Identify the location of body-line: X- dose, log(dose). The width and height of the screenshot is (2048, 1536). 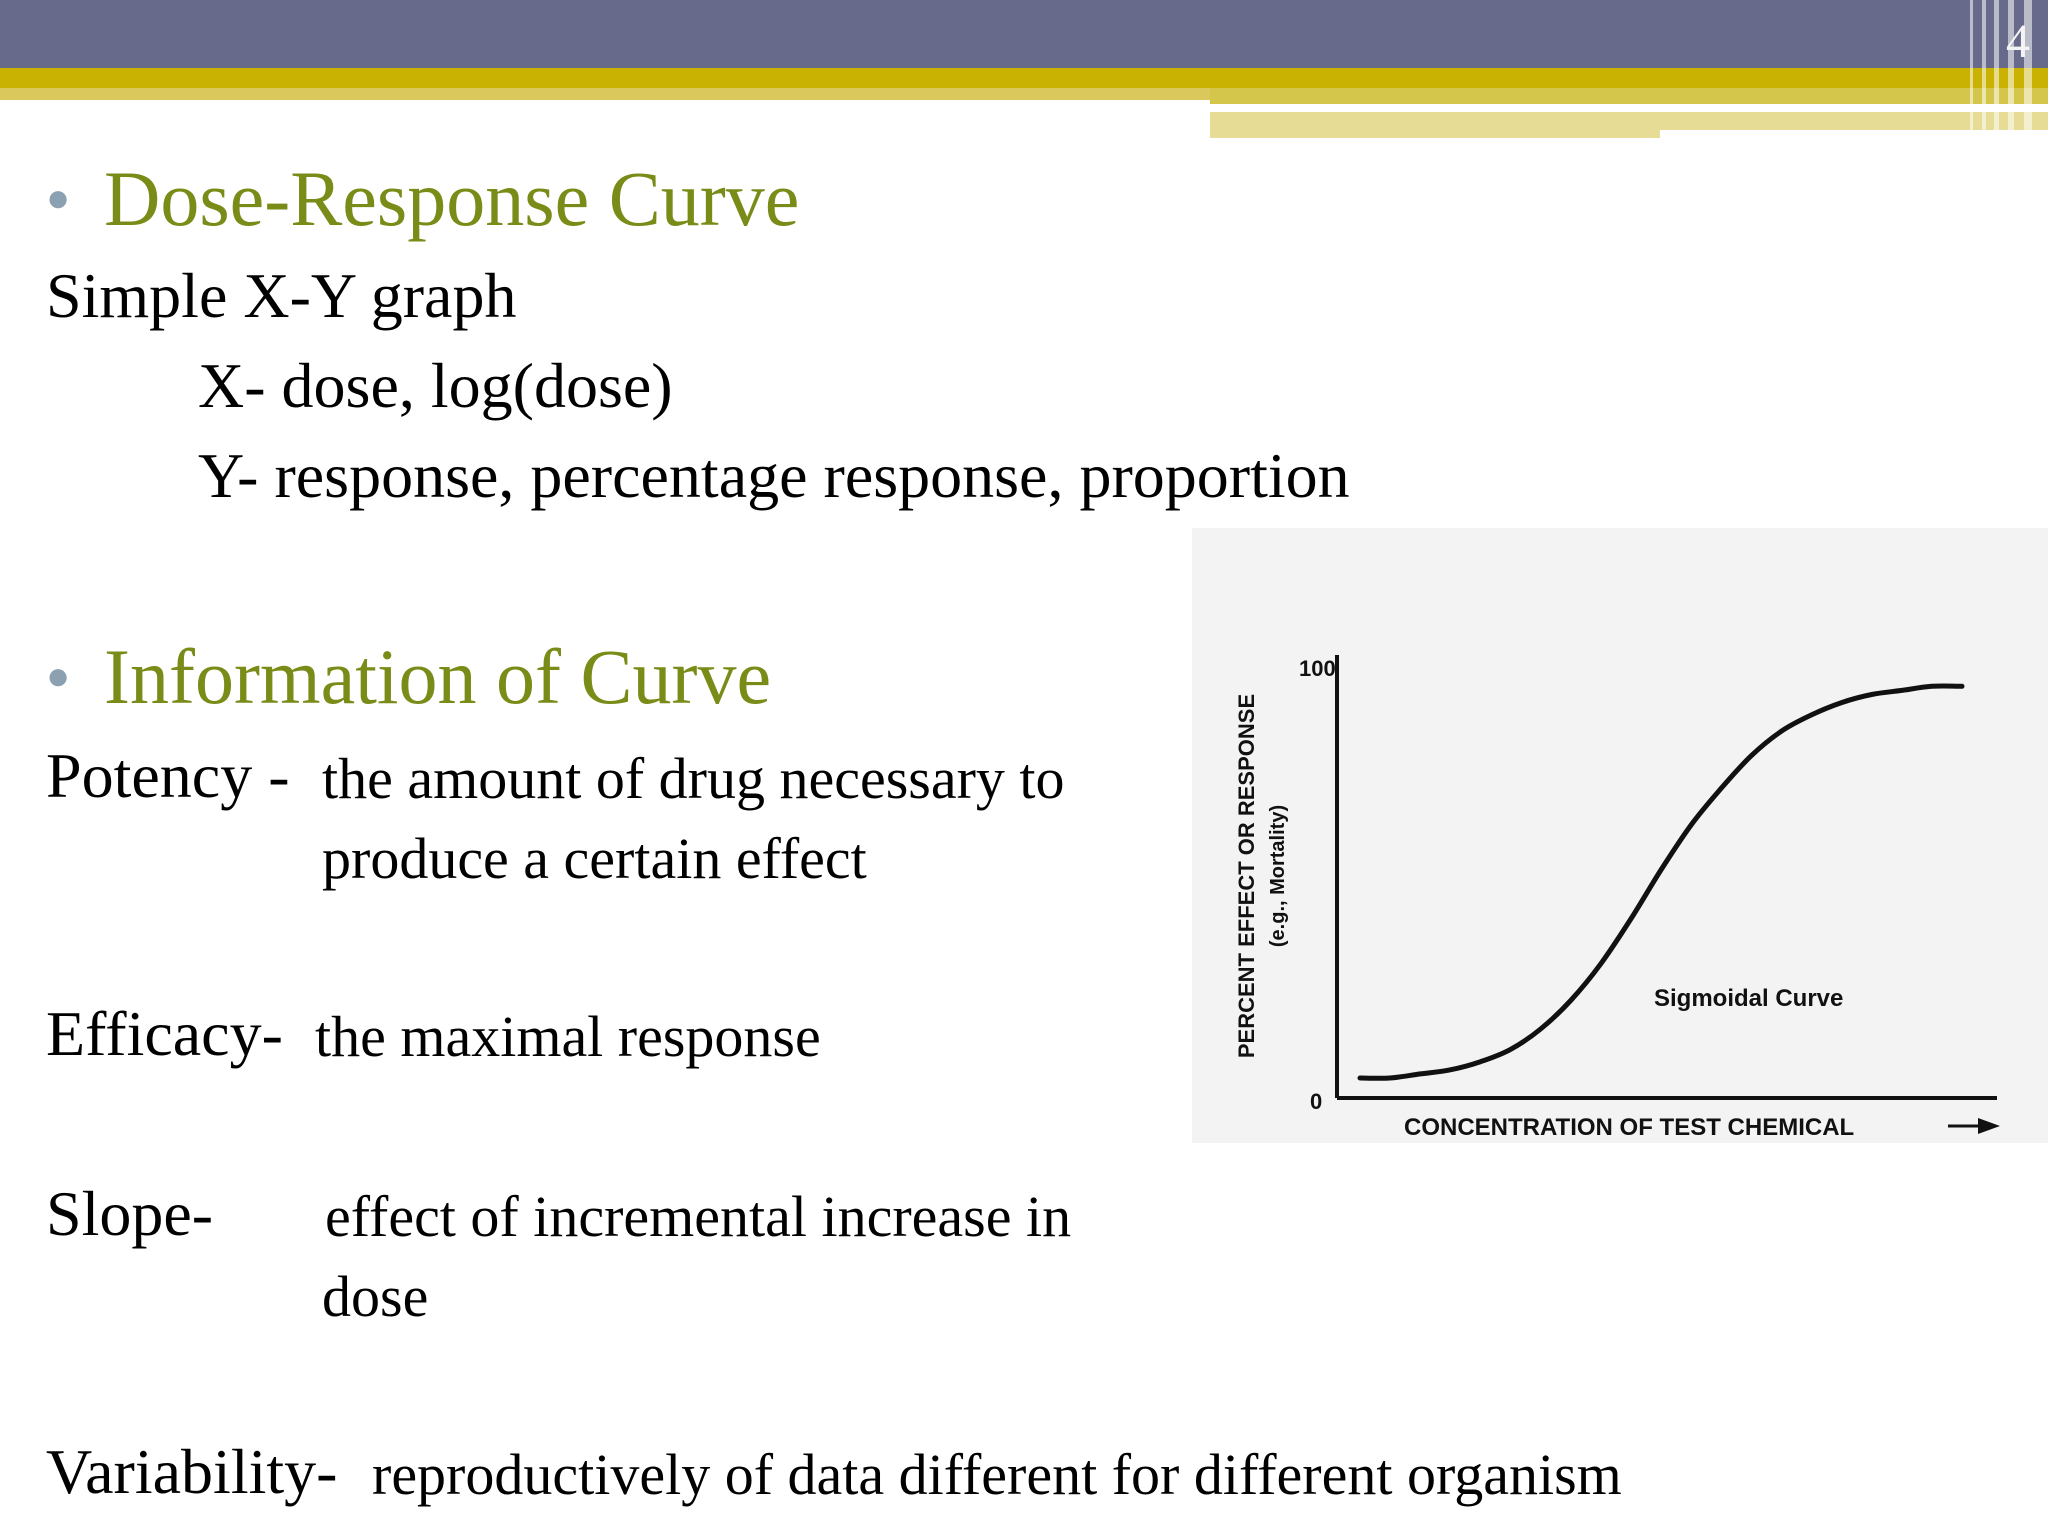
(435, 385).